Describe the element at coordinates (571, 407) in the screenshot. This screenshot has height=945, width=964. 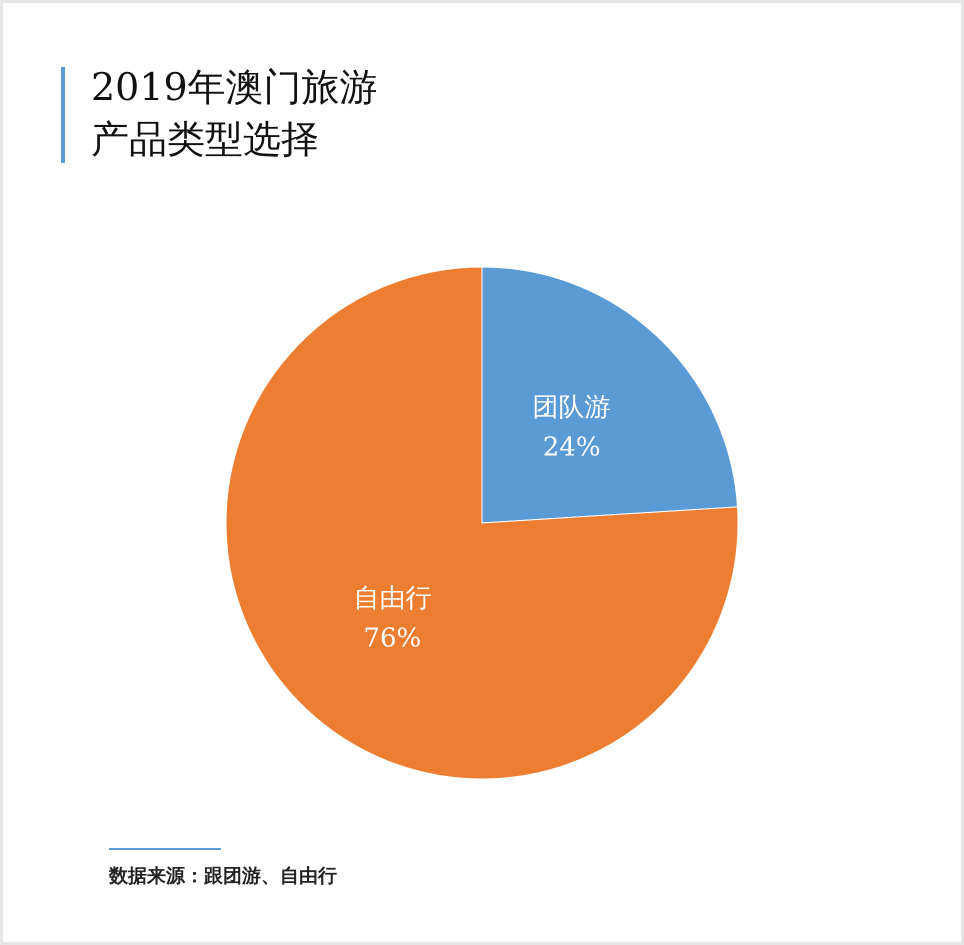
I see `slice-label: 团队游` at that location.